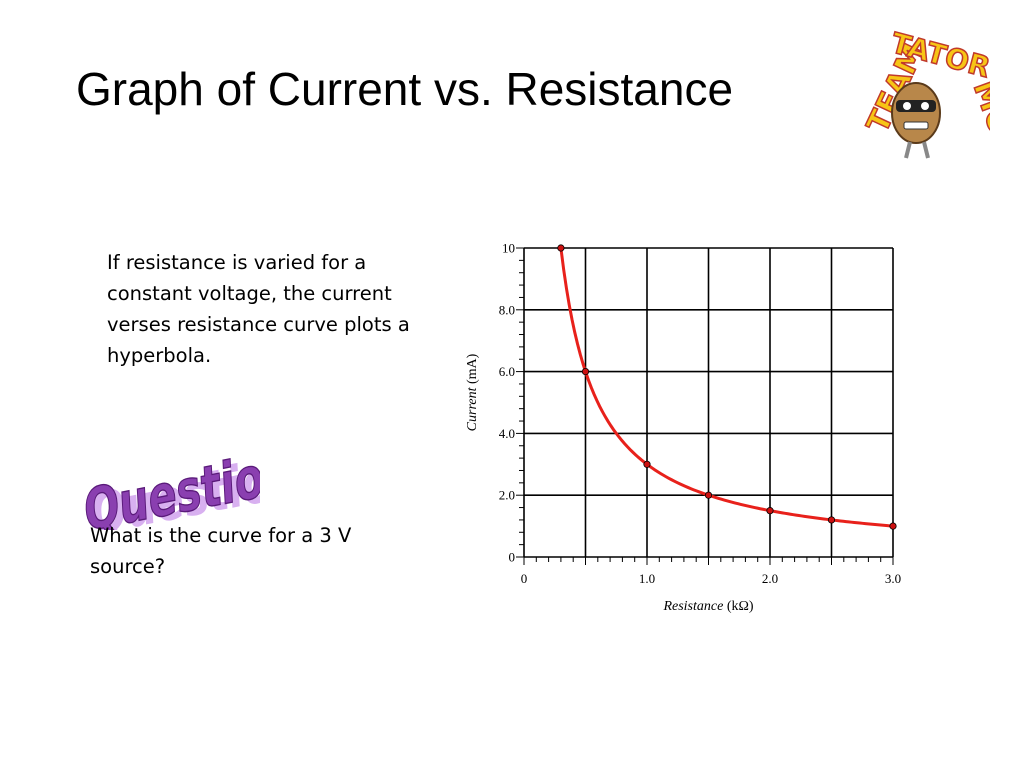 The width and height of the screenshot is (1024, 768). I want to click on potato-mascot-icon, so click(916, 113).